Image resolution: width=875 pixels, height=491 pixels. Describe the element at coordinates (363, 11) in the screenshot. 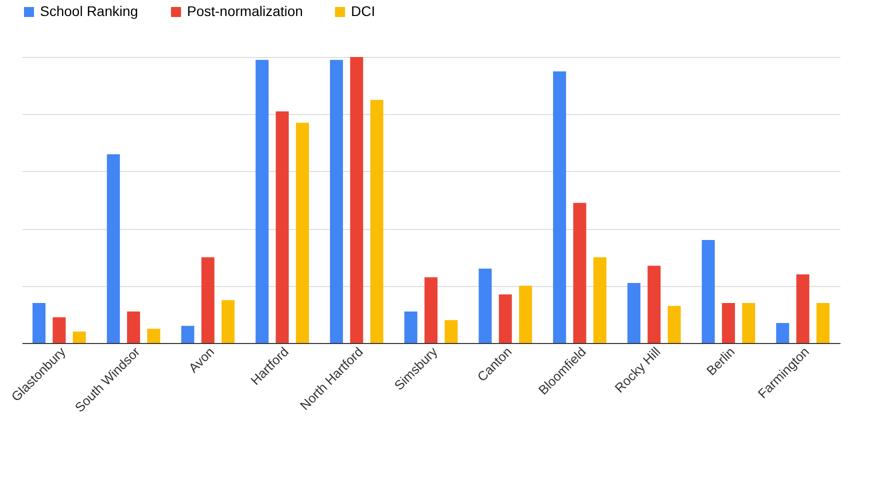

I see `legend-label: DCI` at that location.